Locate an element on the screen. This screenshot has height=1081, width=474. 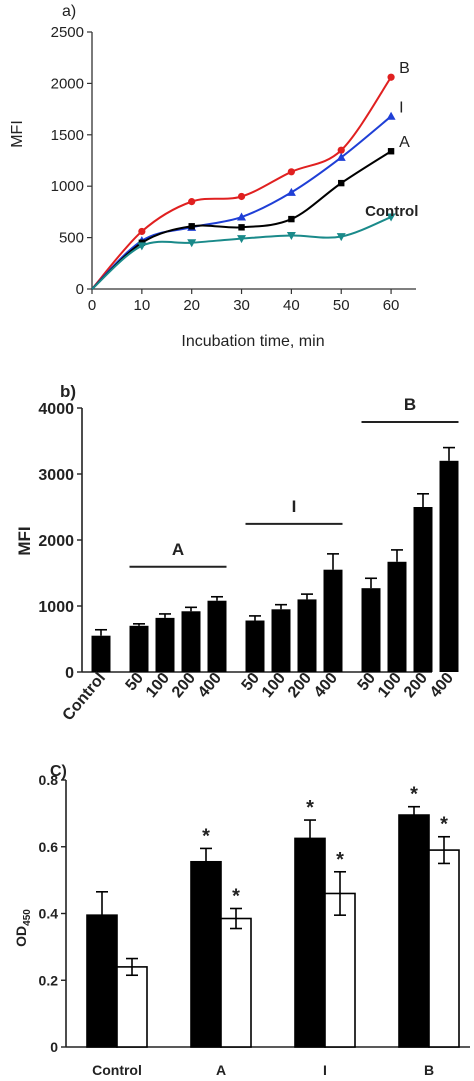
panel-a-xlabel: Incubation time, min is located at coordinates (252, 341).